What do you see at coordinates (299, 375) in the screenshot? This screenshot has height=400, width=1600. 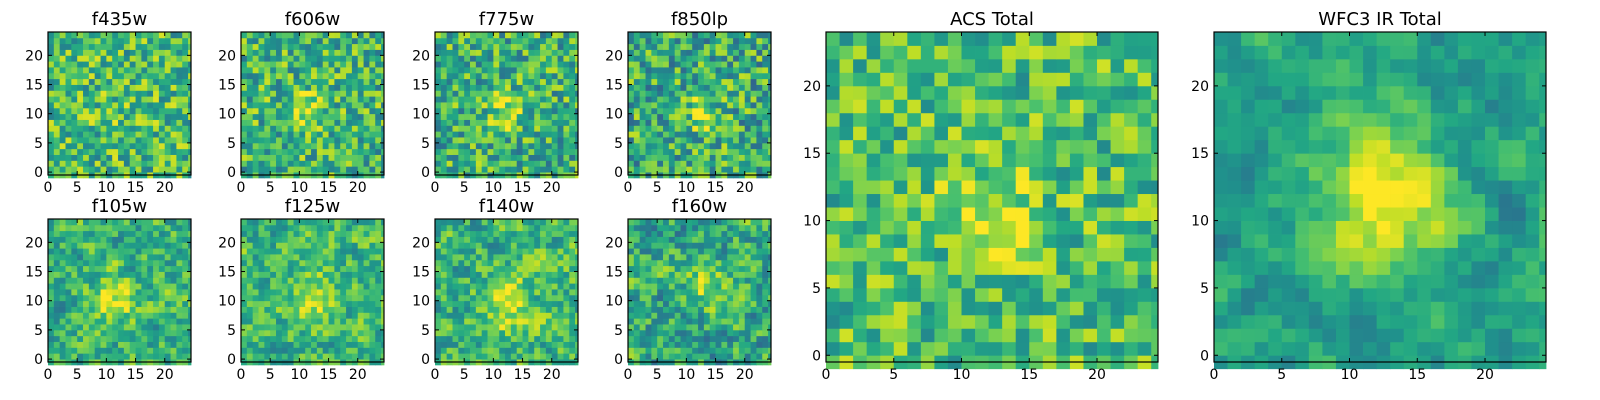 I see `x-tick-label: 10` at bounding box center [299, 375].